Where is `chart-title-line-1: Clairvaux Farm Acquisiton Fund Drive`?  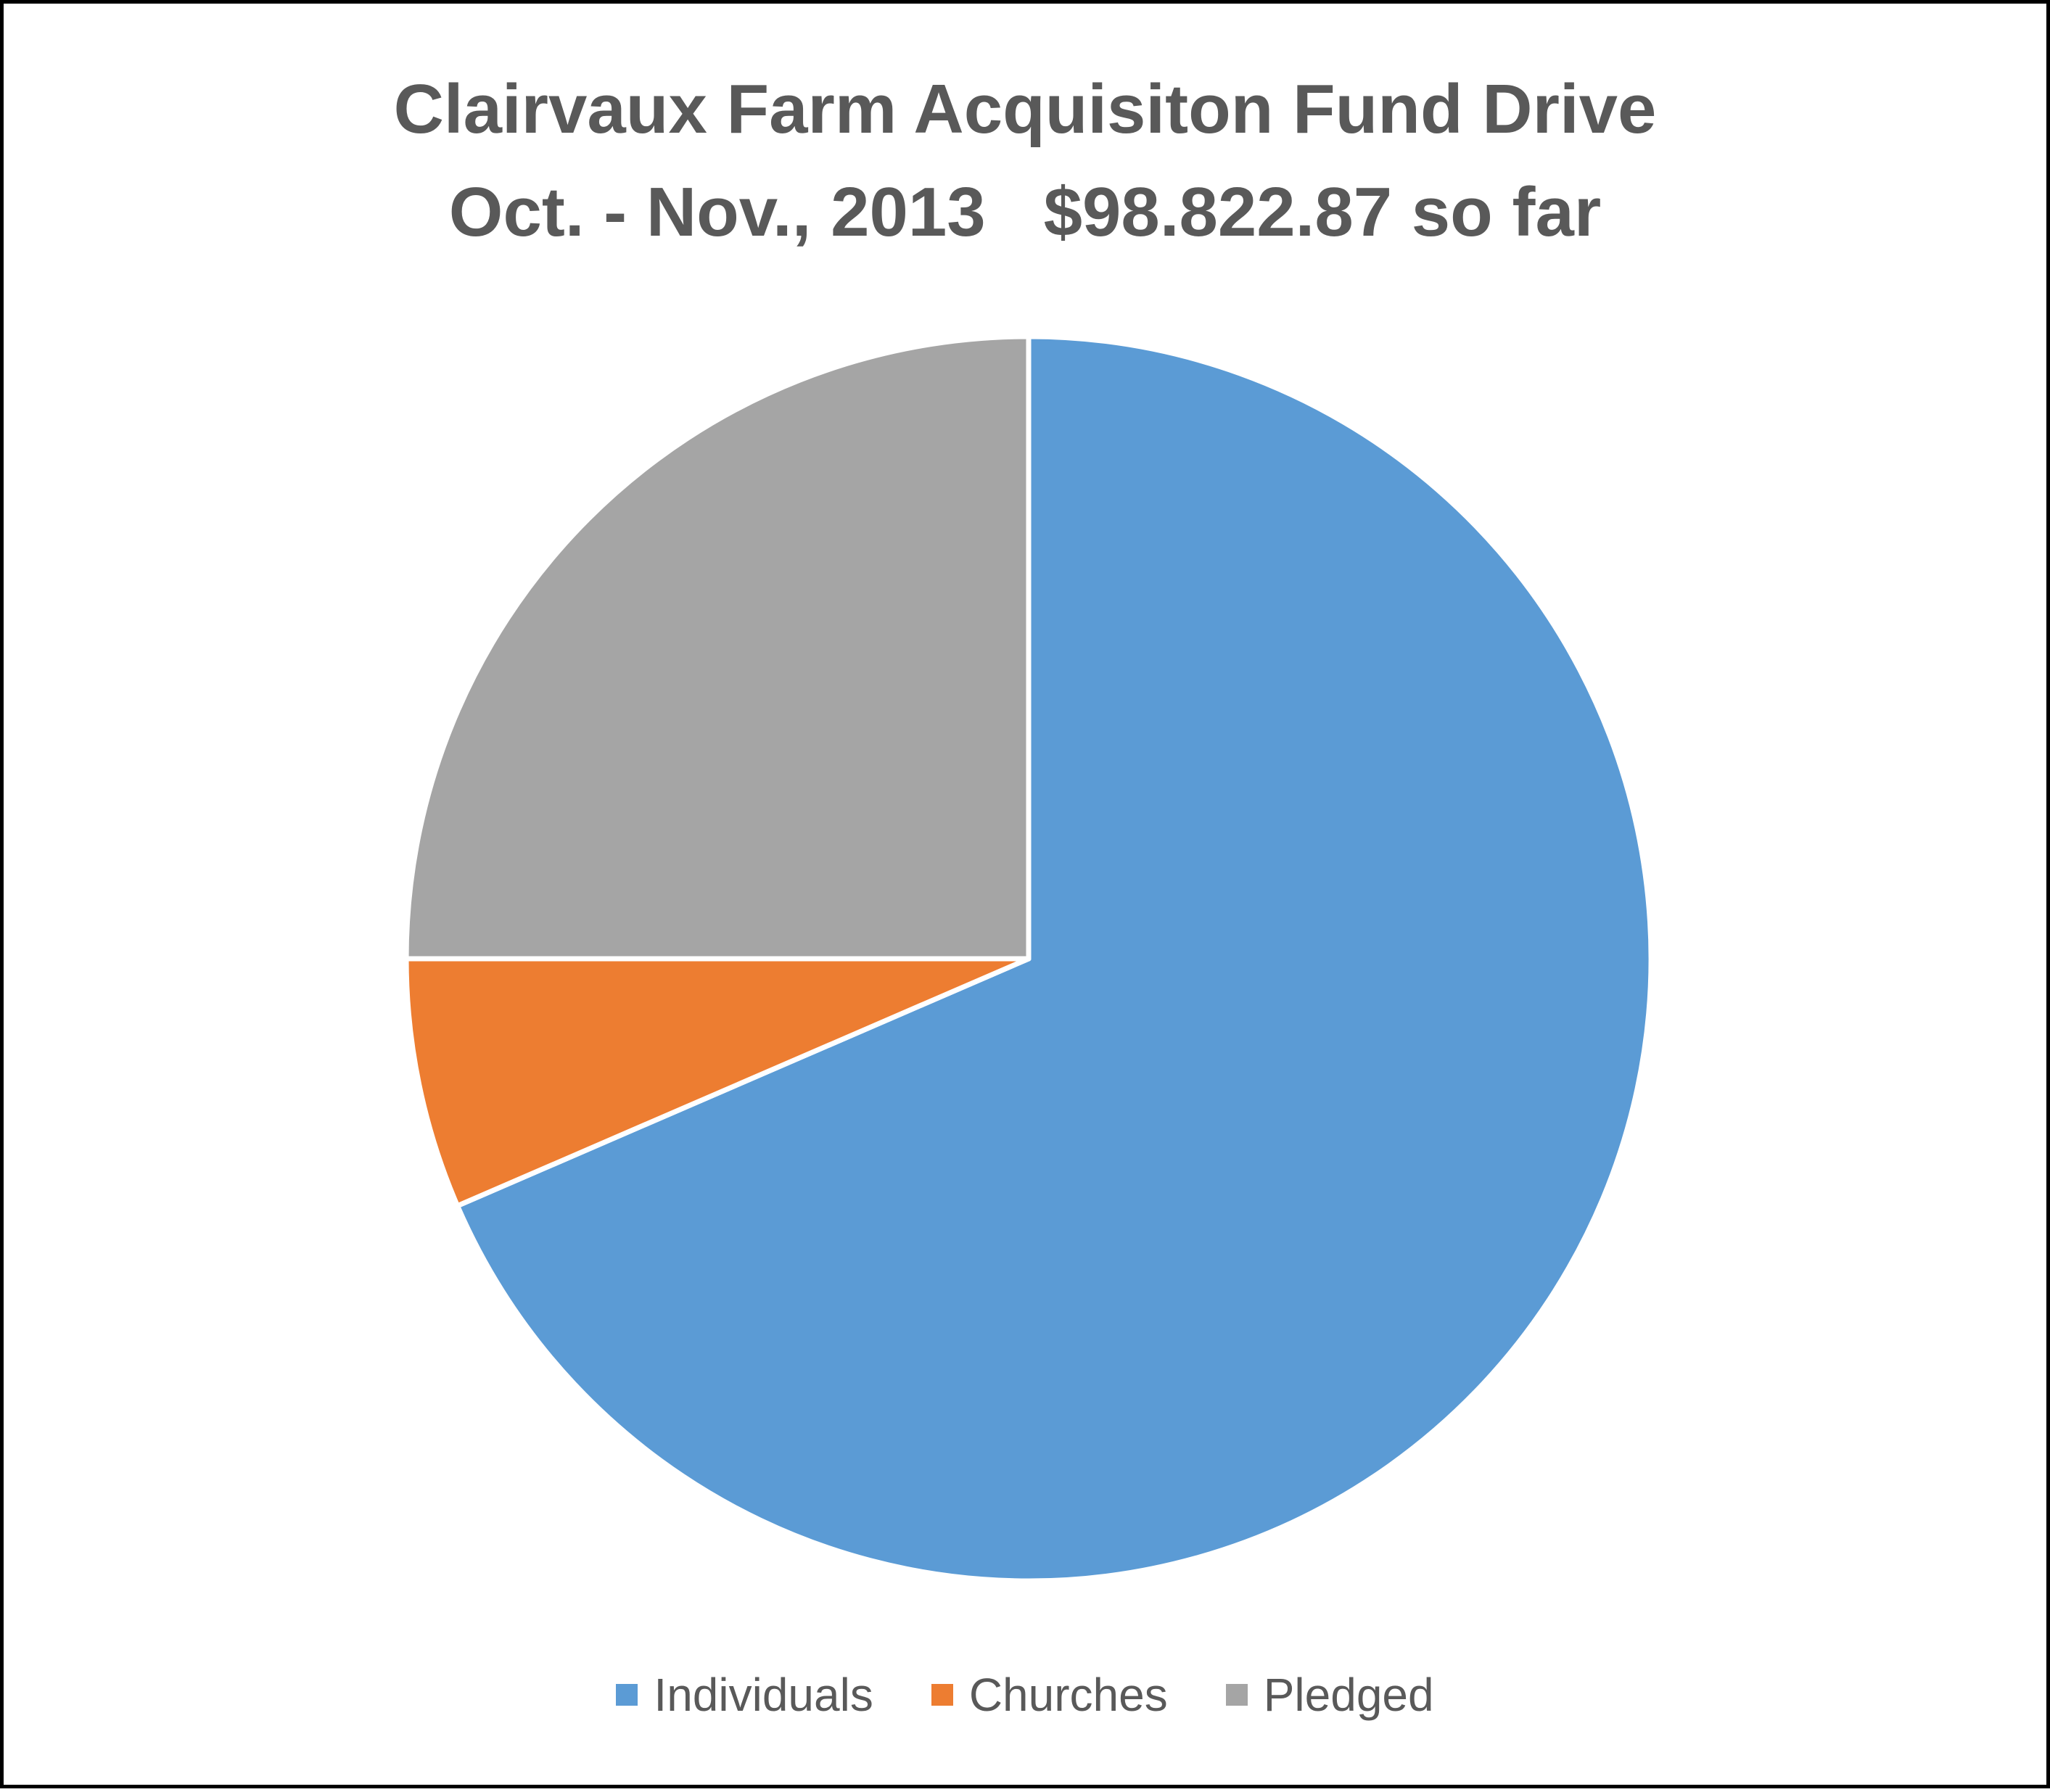 chart-title-line-1: Clairvaux Farm Acquisiton Fund Drive is located at coordinates (1025, 109).